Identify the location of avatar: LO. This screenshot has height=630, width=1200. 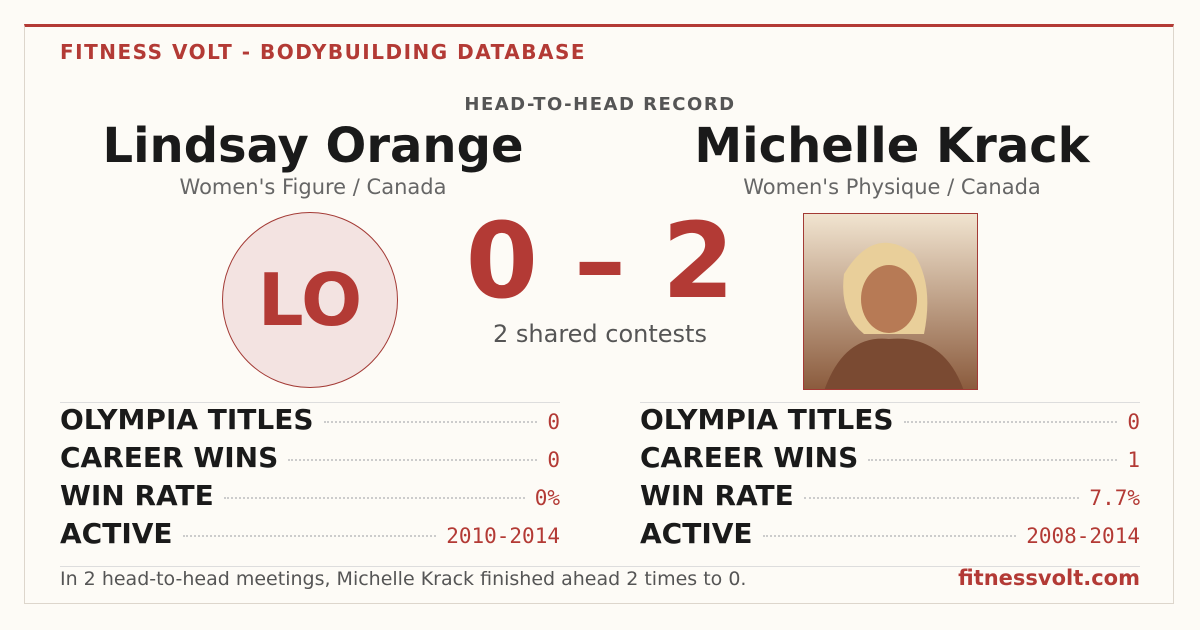
(310, 300).